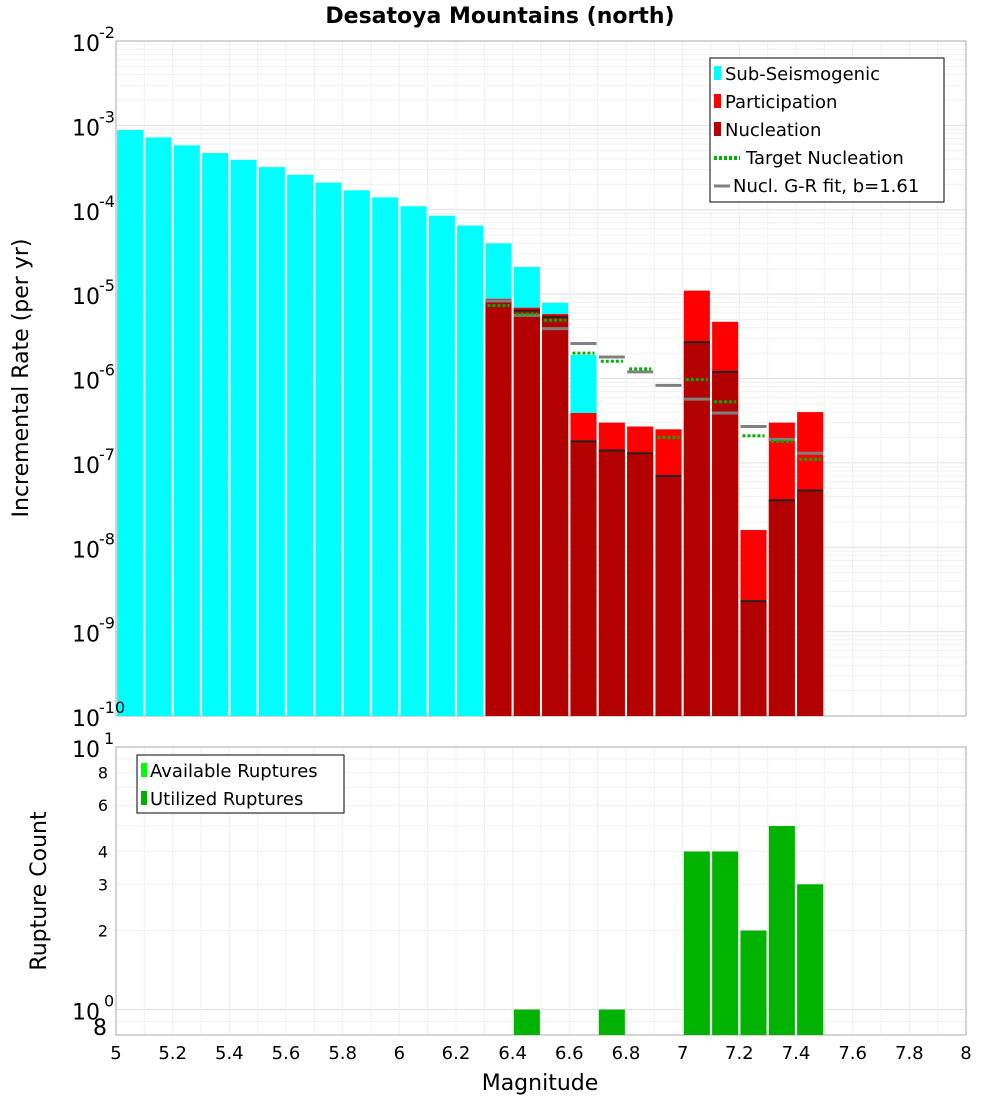 The height and width of the screenshot is (1100, 1000). I want to click on x-tick-label: 6.6, so click(569, 1053).